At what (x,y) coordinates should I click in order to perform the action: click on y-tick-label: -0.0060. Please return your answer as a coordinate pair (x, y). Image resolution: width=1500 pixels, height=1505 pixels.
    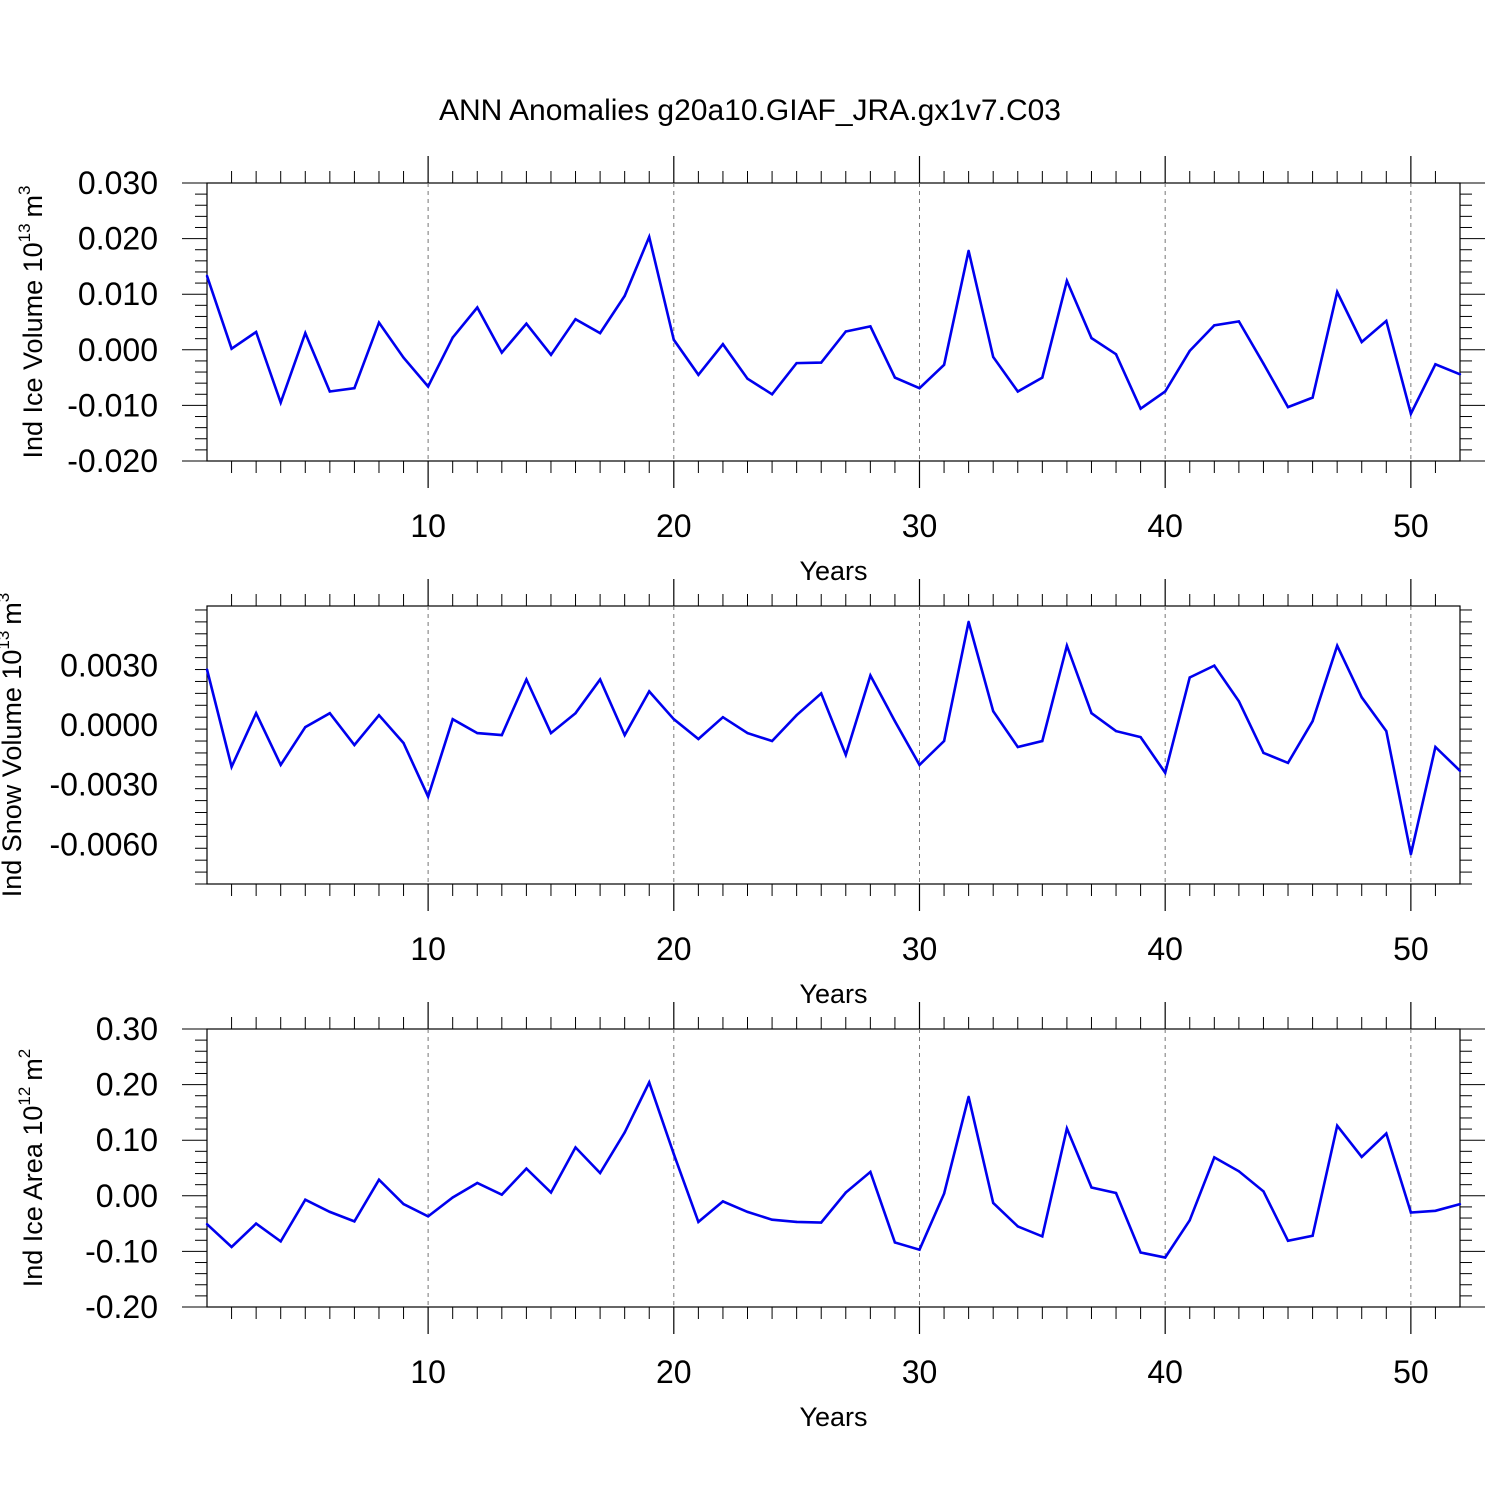
    Looking at the image, I should click on (103, 844).